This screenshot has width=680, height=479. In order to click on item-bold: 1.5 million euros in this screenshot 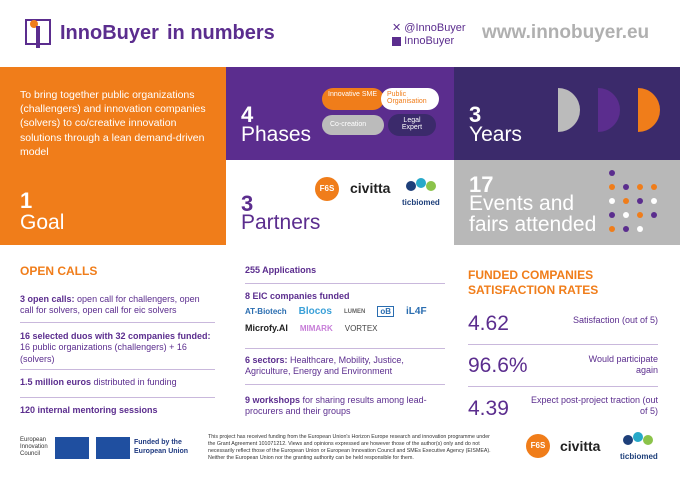, I will do `click(56, 382)`.